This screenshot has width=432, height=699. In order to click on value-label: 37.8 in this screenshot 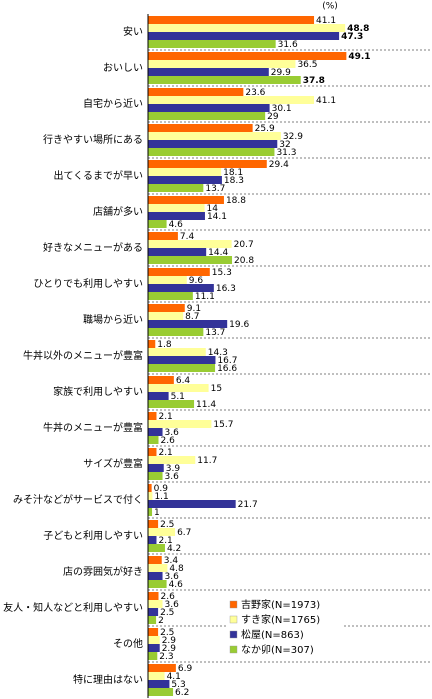, I will do `click(314, 81)`.